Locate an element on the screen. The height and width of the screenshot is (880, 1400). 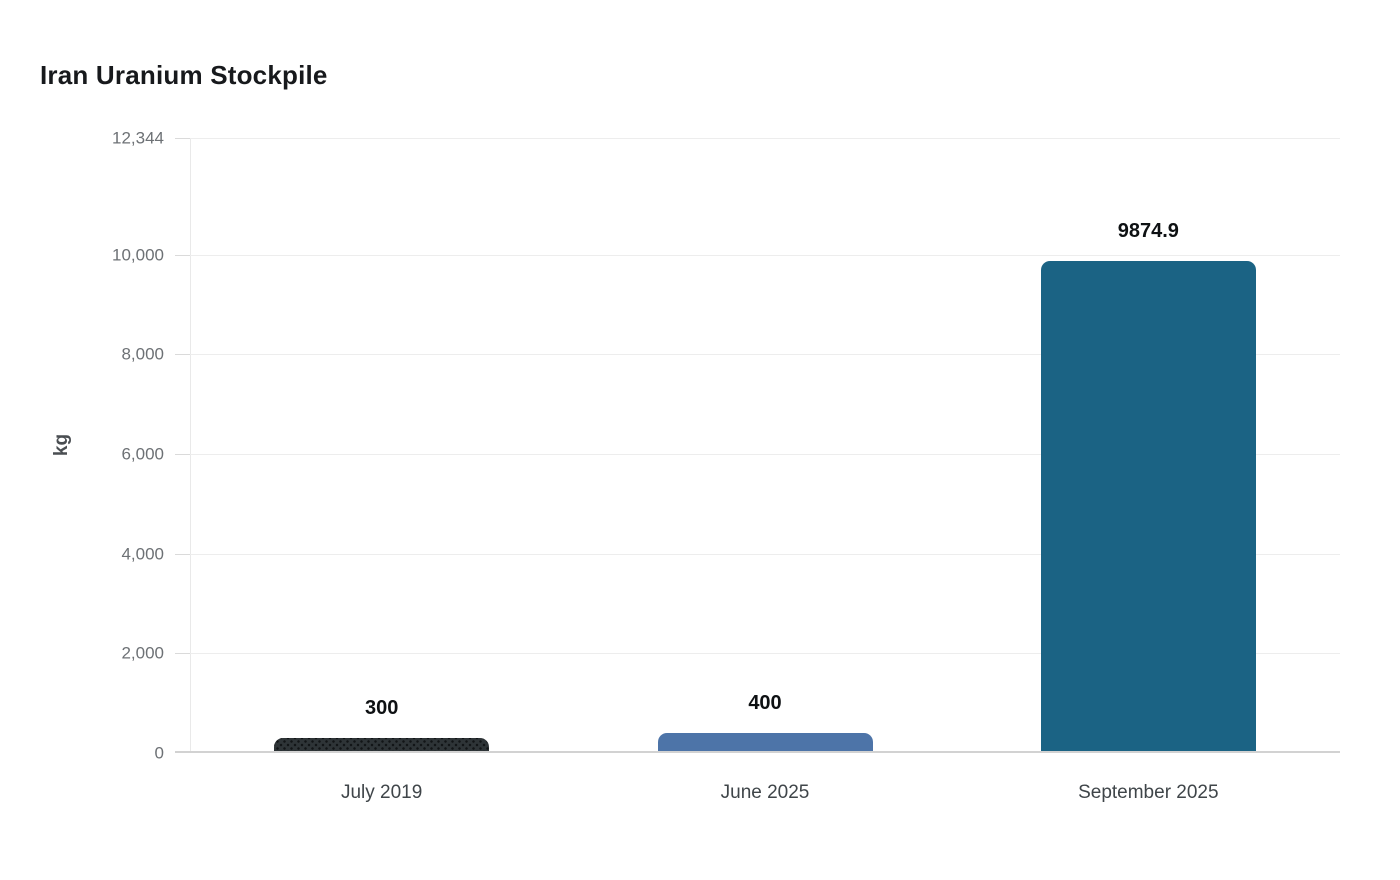
value-label-september-2025: 9874.9 is located at coordinates (1148, 231).